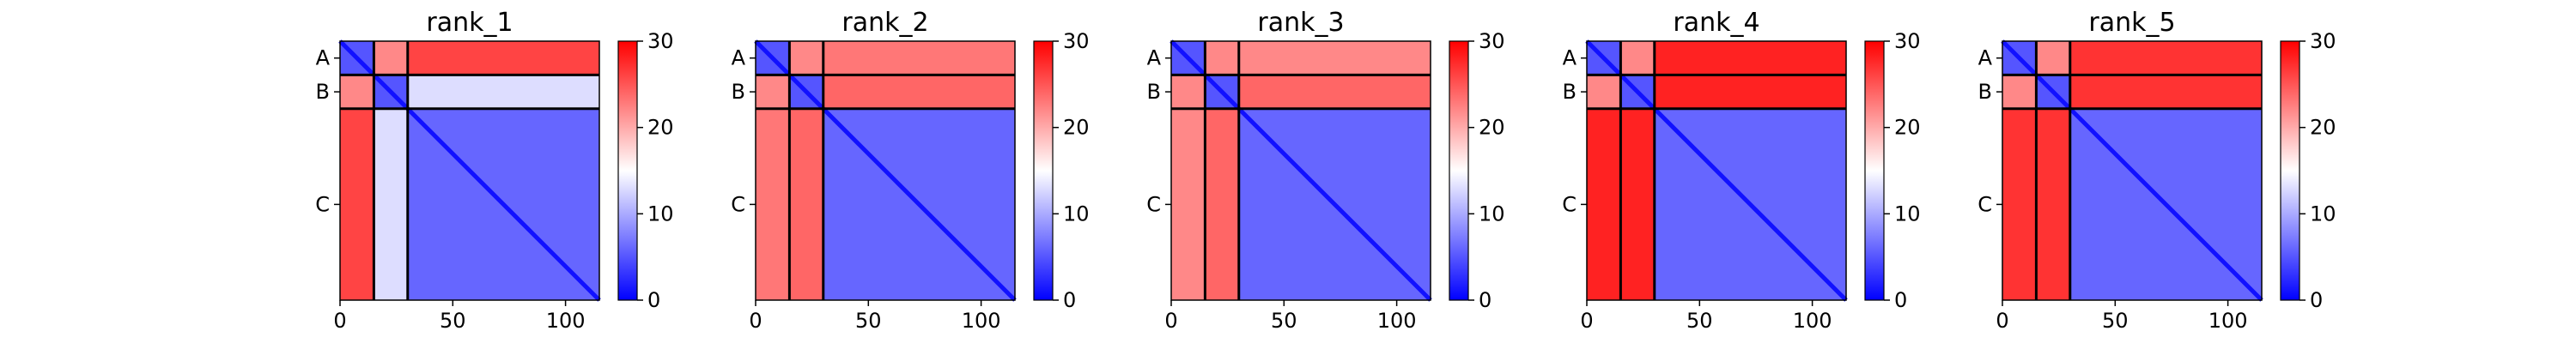  What do you see at coordinates (1716, 23) in the screenshot?
I see `panel-title: rank_4` at bounding box center [1716, 23].